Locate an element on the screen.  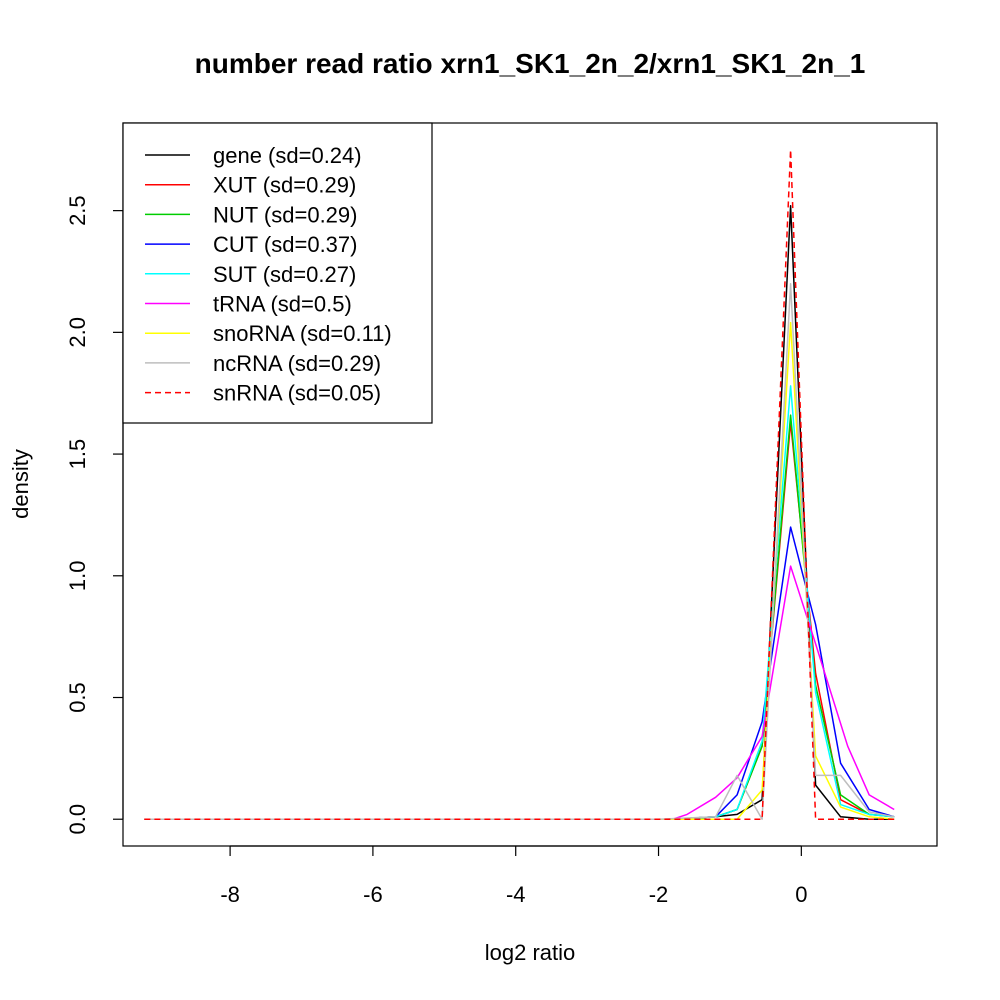
legend-label-xut: XUT (sd=0.29) is located at coordinates (284, 185).